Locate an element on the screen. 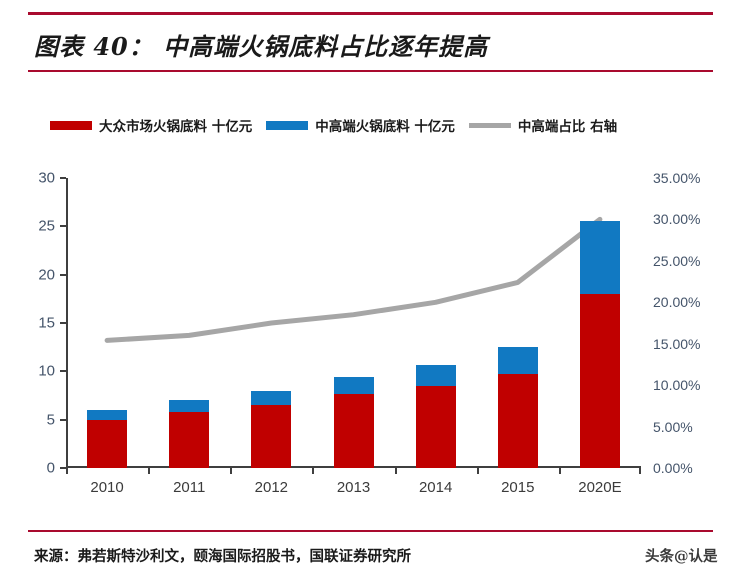 The width and height of the screenshot is (741, 577). y-axis-right-label: 5.00% is located at coordinates (673, 426).